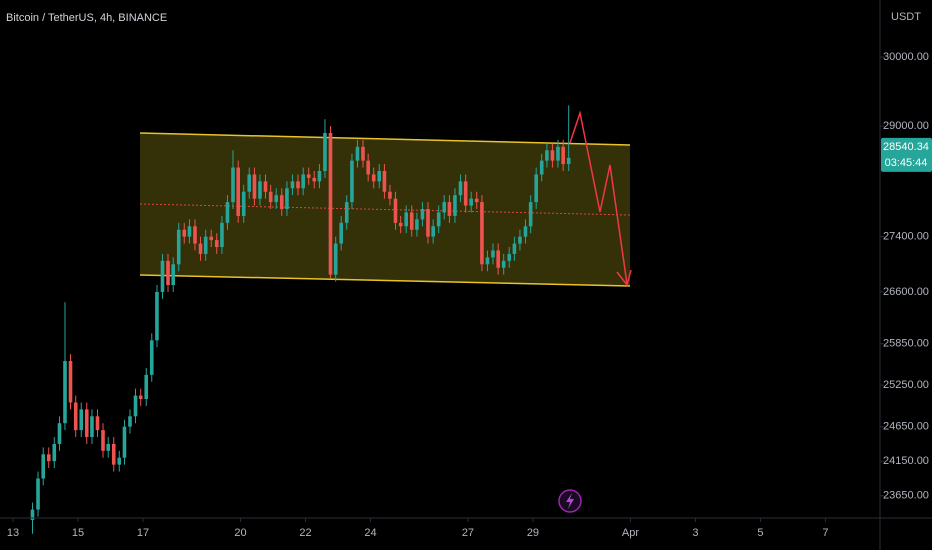 The height and width of the screenshot is (550, 932). I want to click on y-tick-label: 30000.00, so click(906, 57).